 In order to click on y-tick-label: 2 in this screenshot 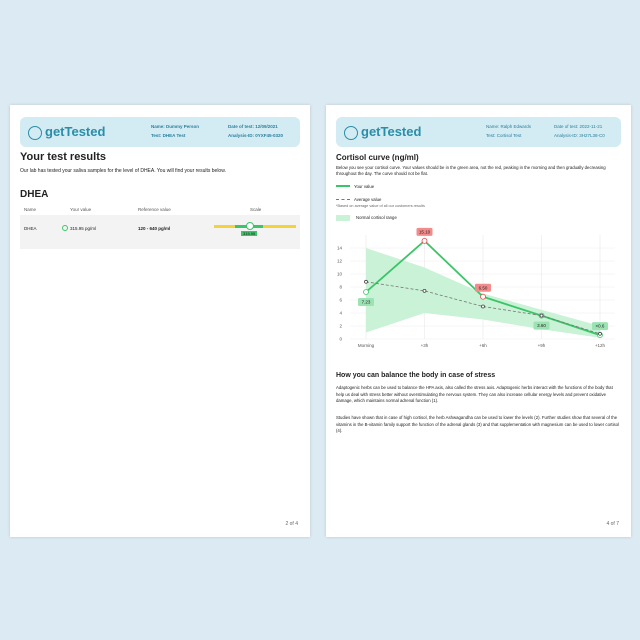, I will do `click(340, 326)`.